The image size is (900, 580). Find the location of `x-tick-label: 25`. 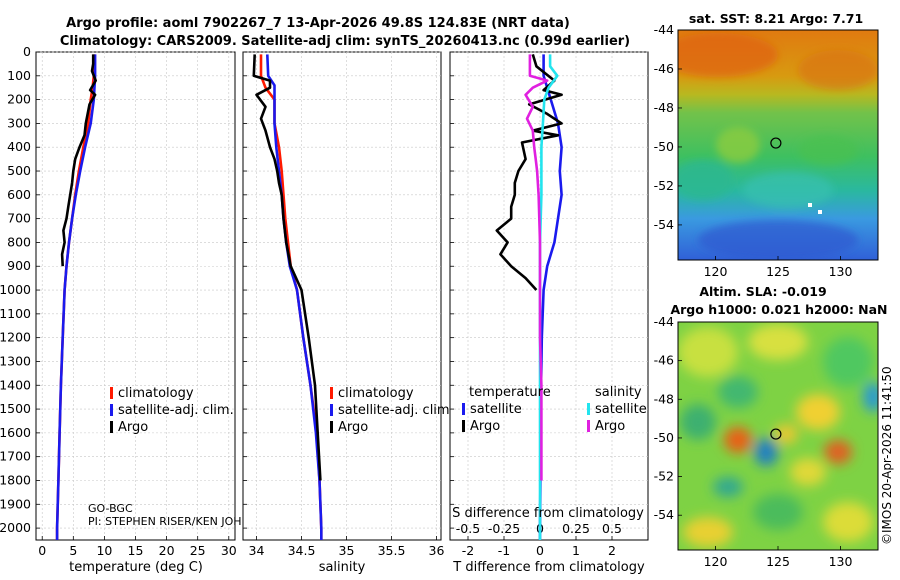

x-tick-label: 25 is located at coordinates (198, 550).